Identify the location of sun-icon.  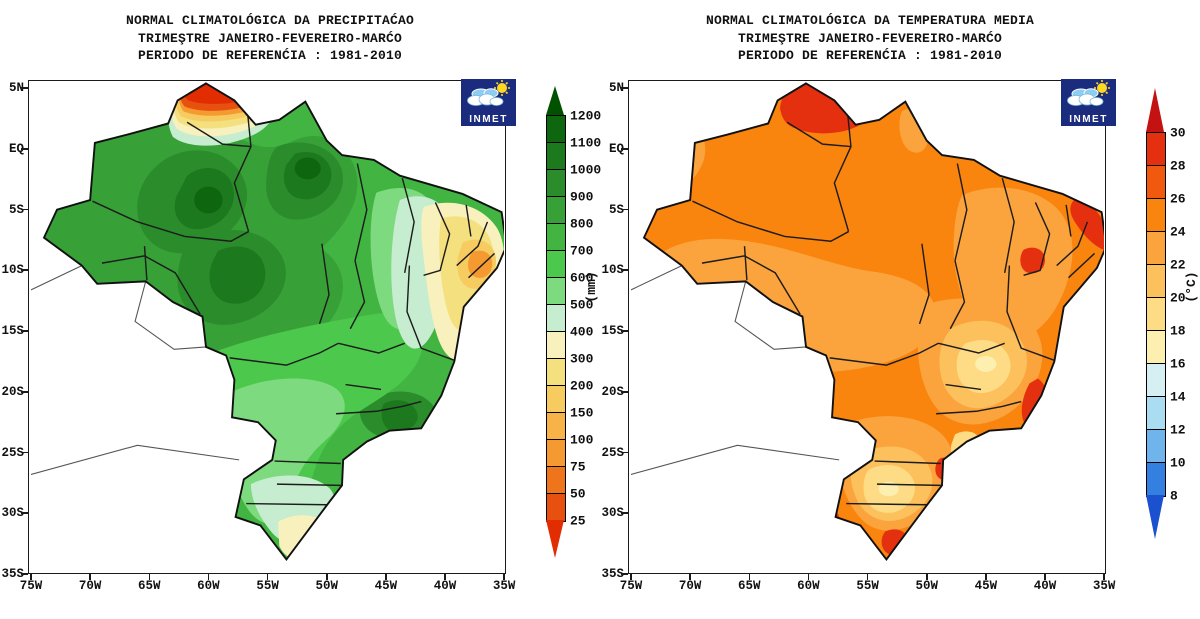
(502, 88).